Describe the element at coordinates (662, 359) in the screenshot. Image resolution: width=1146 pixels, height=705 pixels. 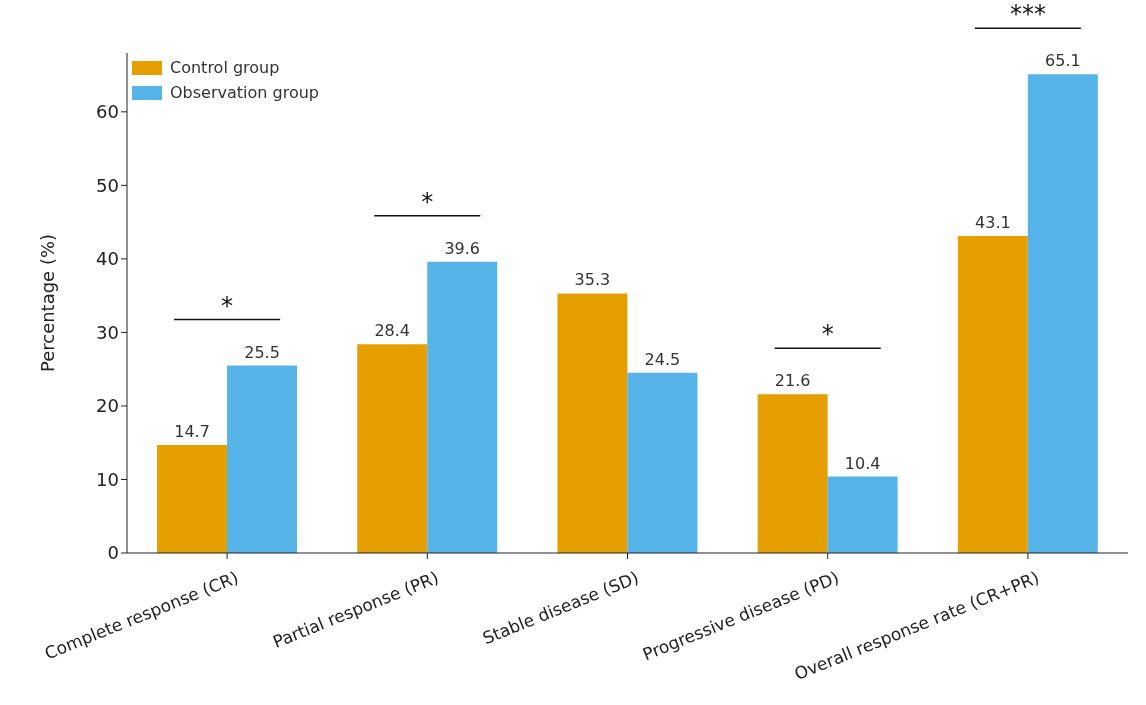
I see `data-label: 24.5` at that location.